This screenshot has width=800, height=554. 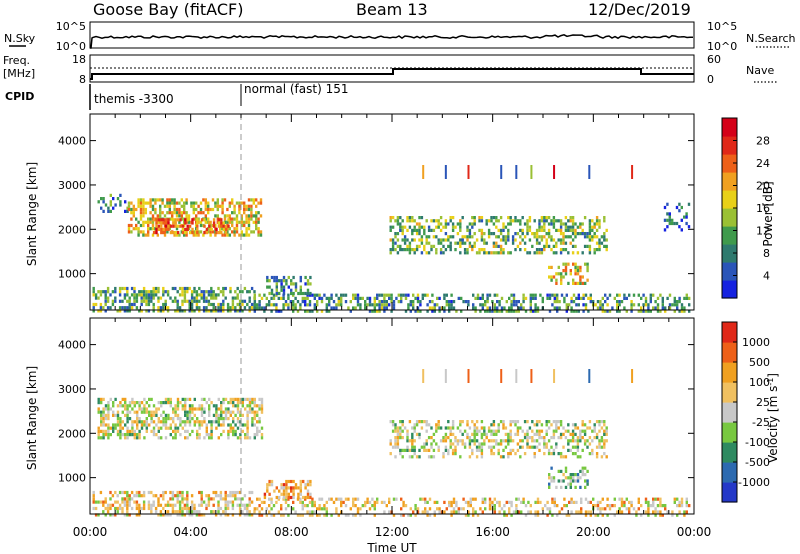 I want to click on beam-title: Beam 13, so click(x=392, y=9).